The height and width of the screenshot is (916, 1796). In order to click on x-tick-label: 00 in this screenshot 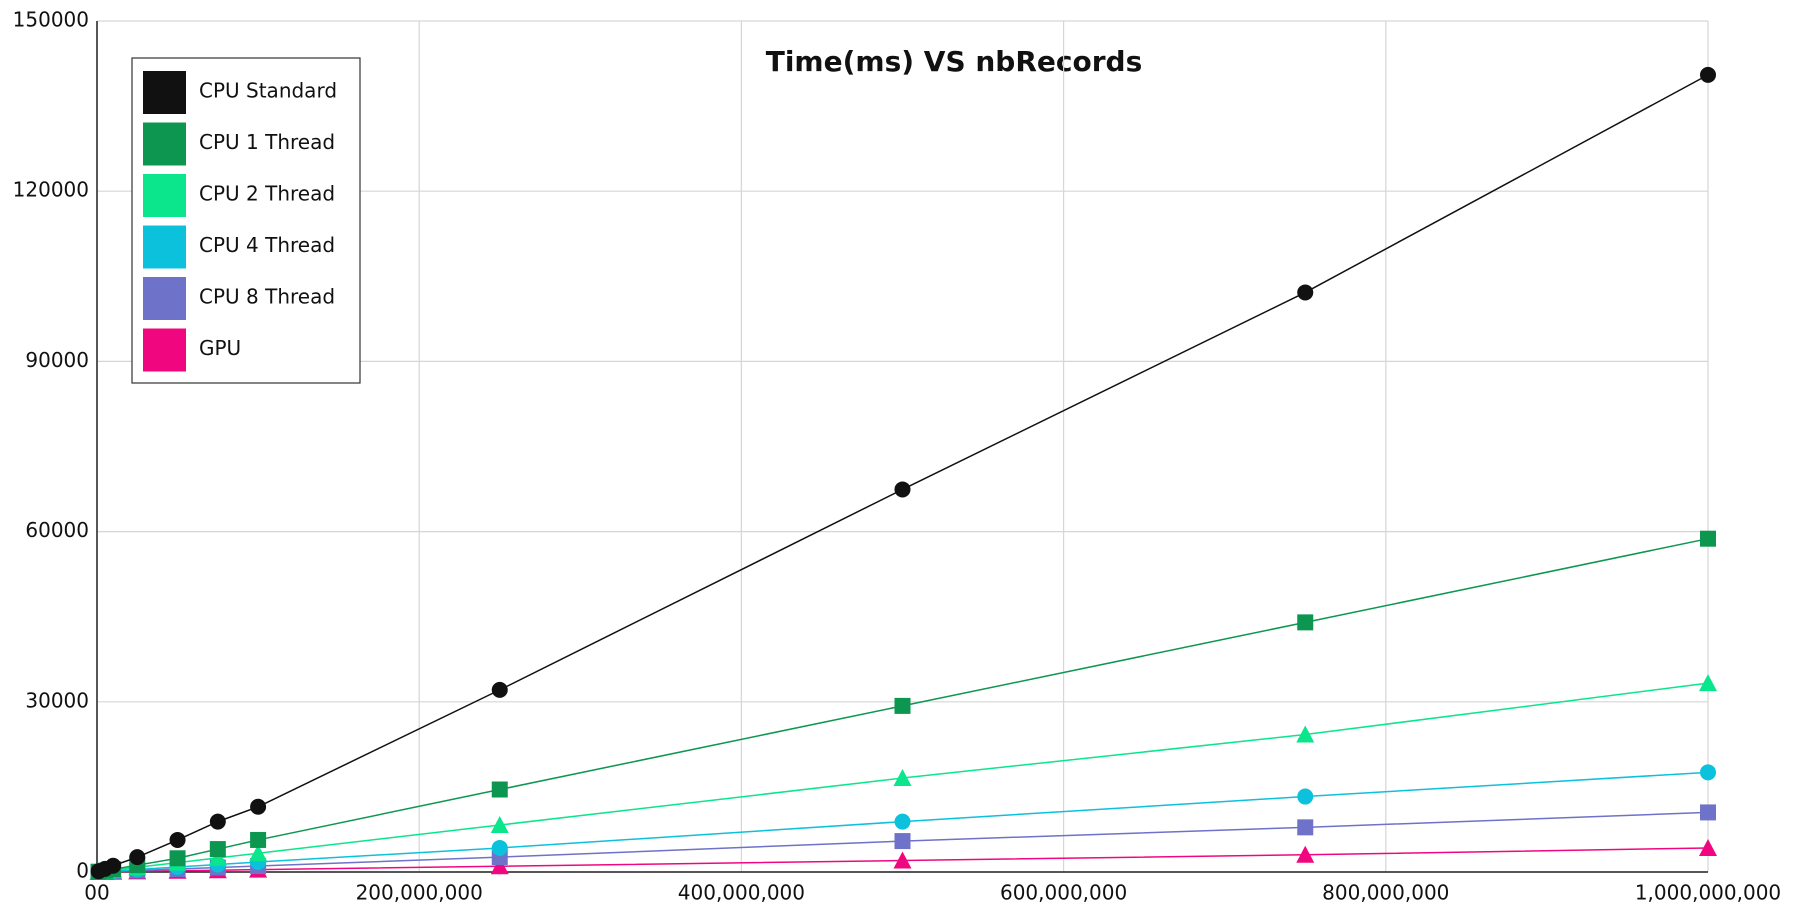, I will do `click(96, 893)`.